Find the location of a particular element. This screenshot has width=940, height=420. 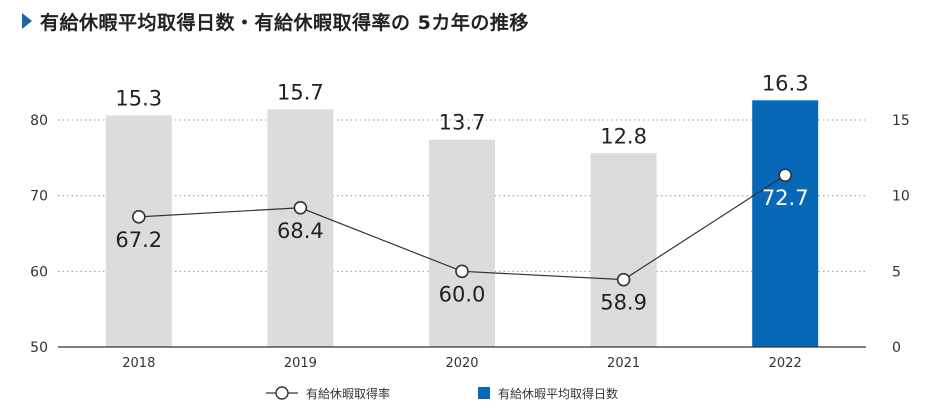

title-arrow-icon is located at coordinates (27, 21).